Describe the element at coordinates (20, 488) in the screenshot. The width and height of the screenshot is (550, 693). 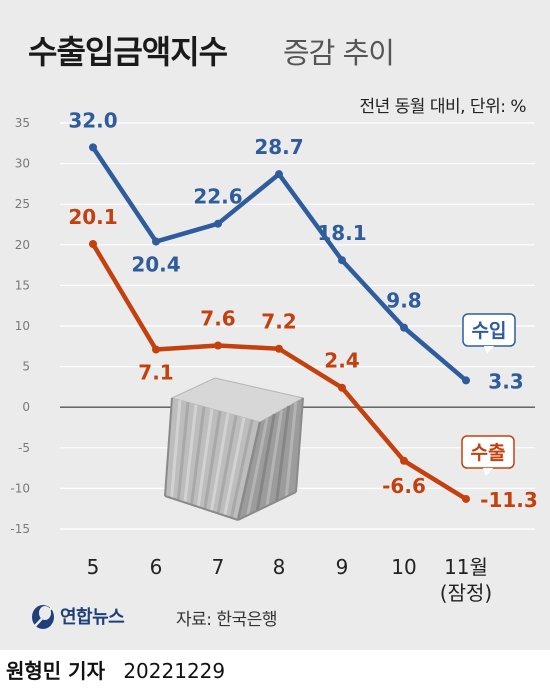
I see `y-tick-label: -10` at that location.